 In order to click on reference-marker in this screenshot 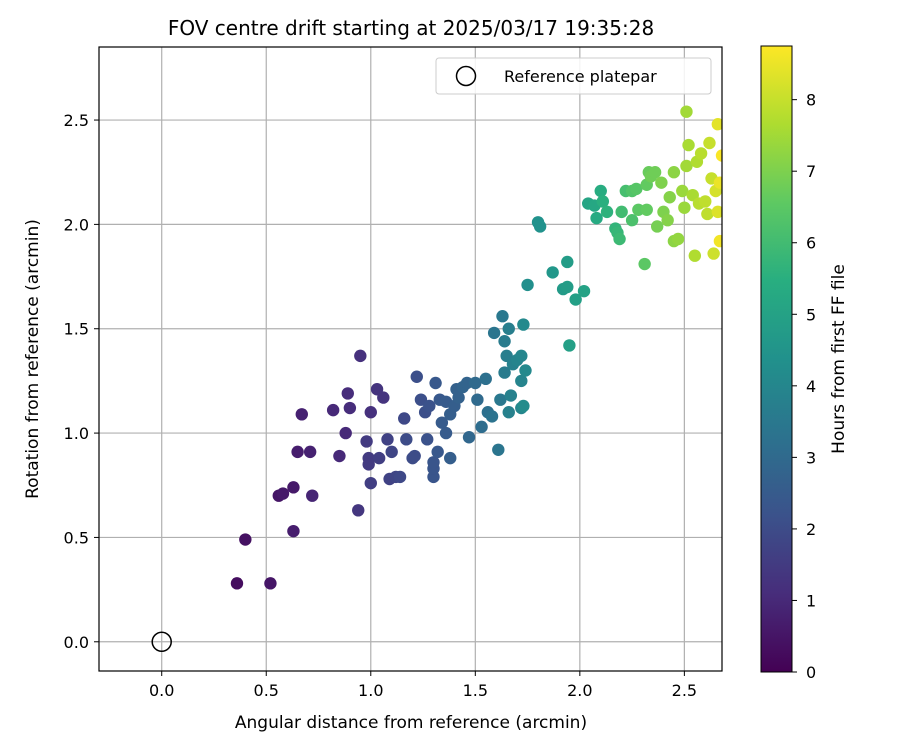, I will do `click(161, 642)`.